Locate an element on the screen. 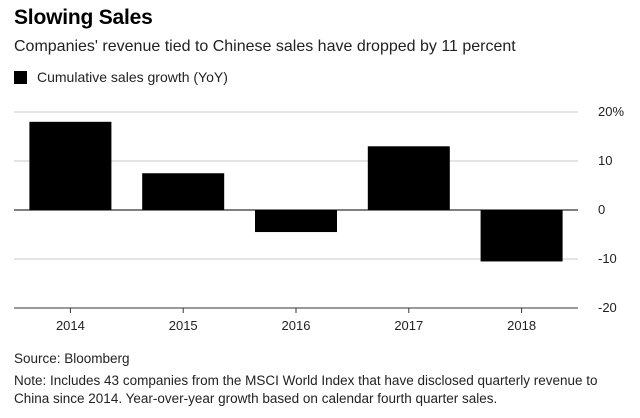 The height and width of the screenshot is (418, 640). bar-2015 is located at coordinates (183, 191).